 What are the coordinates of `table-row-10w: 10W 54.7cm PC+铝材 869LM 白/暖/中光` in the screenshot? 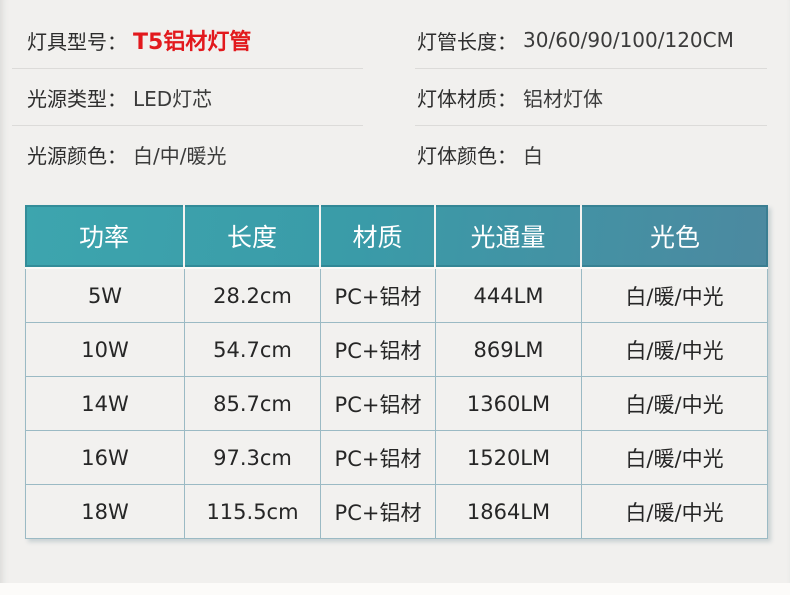 It's located at (396, 350).